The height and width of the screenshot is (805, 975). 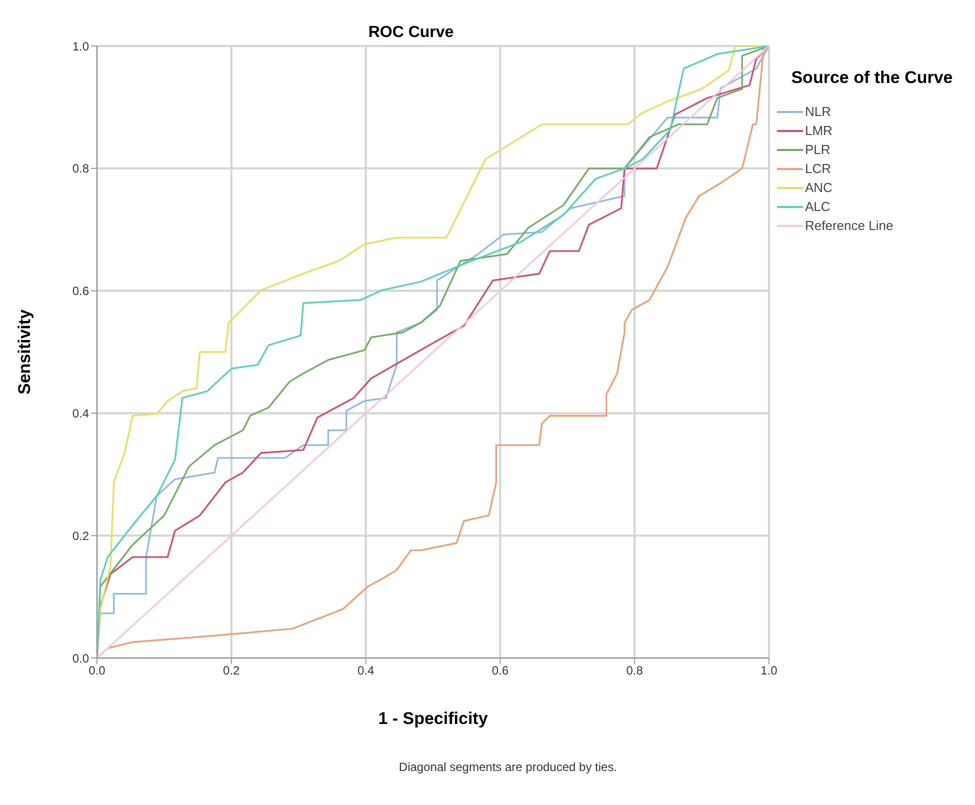 I want to click on legend-title: Source of the Curve, so click(x=872, y=78).